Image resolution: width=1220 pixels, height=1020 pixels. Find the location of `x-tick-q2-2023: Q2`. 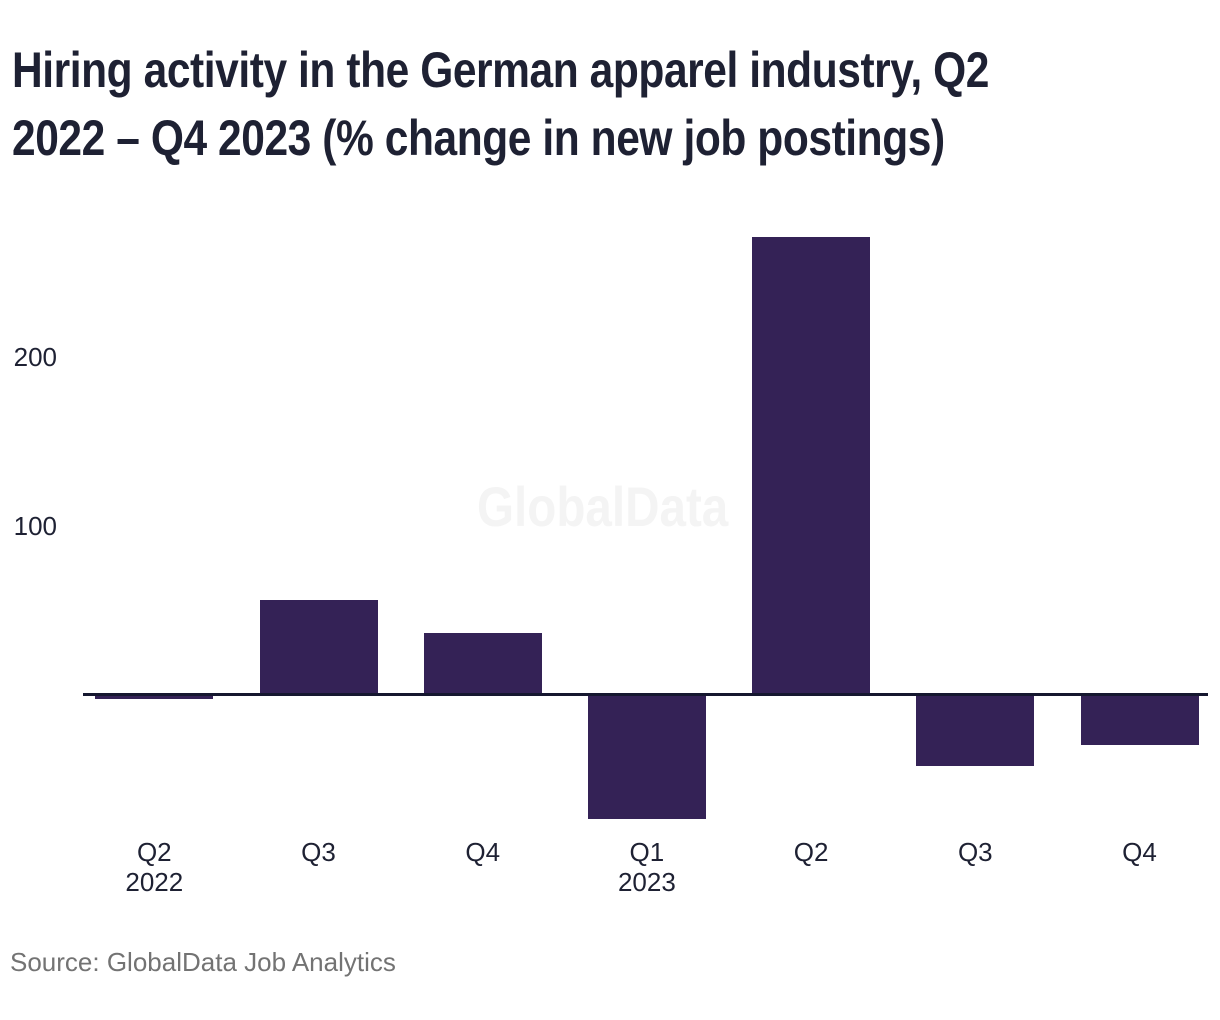

x-tick-q2-2023: Q2 is located at coordinates (811, 852).